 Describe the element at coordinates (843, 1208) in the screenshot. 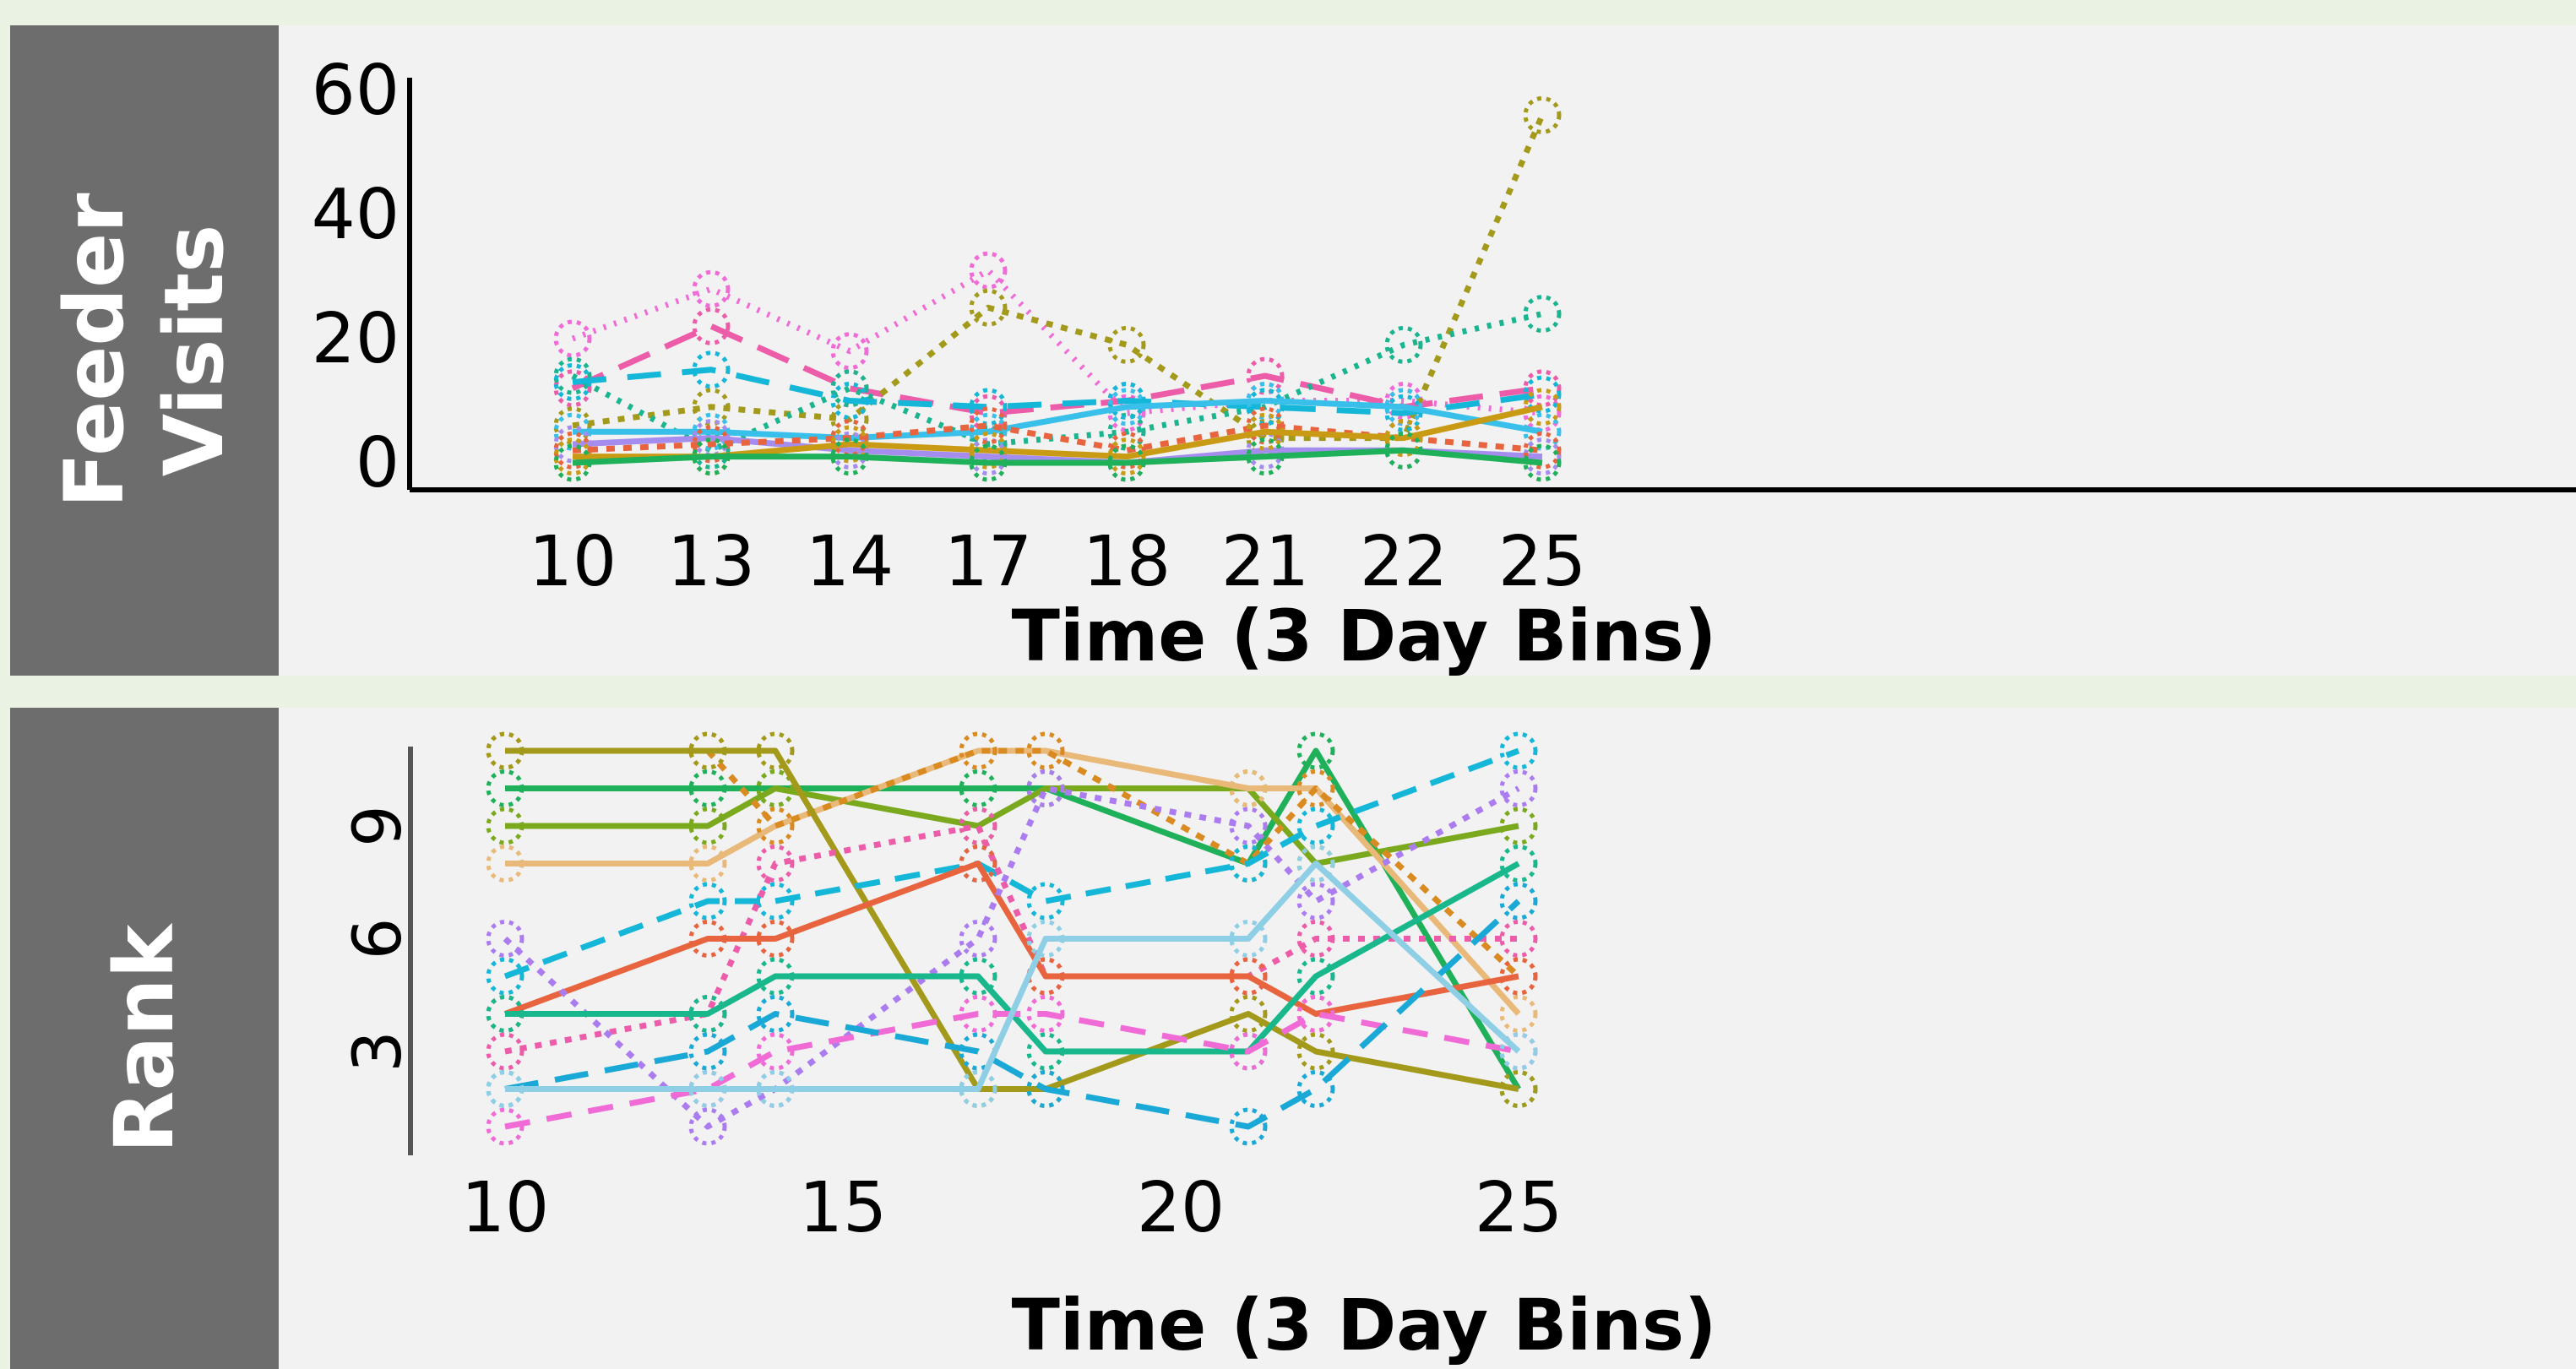

I see `x-tick-label: 15` at that location.